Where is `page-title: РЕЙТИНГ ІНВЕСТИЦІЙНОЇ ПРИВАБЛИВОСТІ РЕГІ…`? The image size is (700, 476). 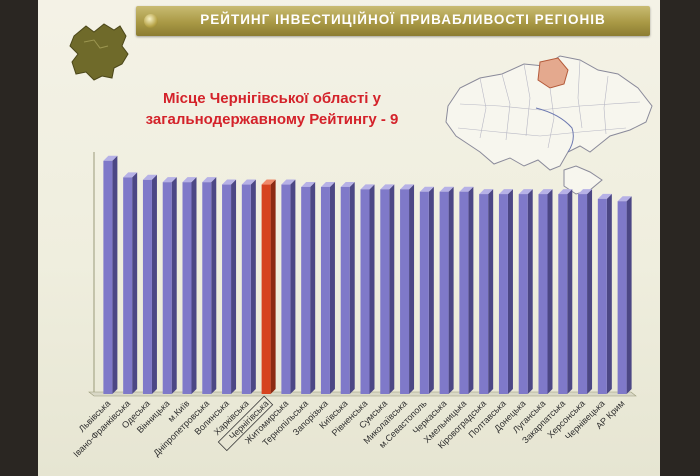
page-title: РЕЙТИНГ ІНВЕСТИЦІЙНОЇ ПРИВАБЛИВОСТІ РЕГІ… is located at coordinates (403, 19).